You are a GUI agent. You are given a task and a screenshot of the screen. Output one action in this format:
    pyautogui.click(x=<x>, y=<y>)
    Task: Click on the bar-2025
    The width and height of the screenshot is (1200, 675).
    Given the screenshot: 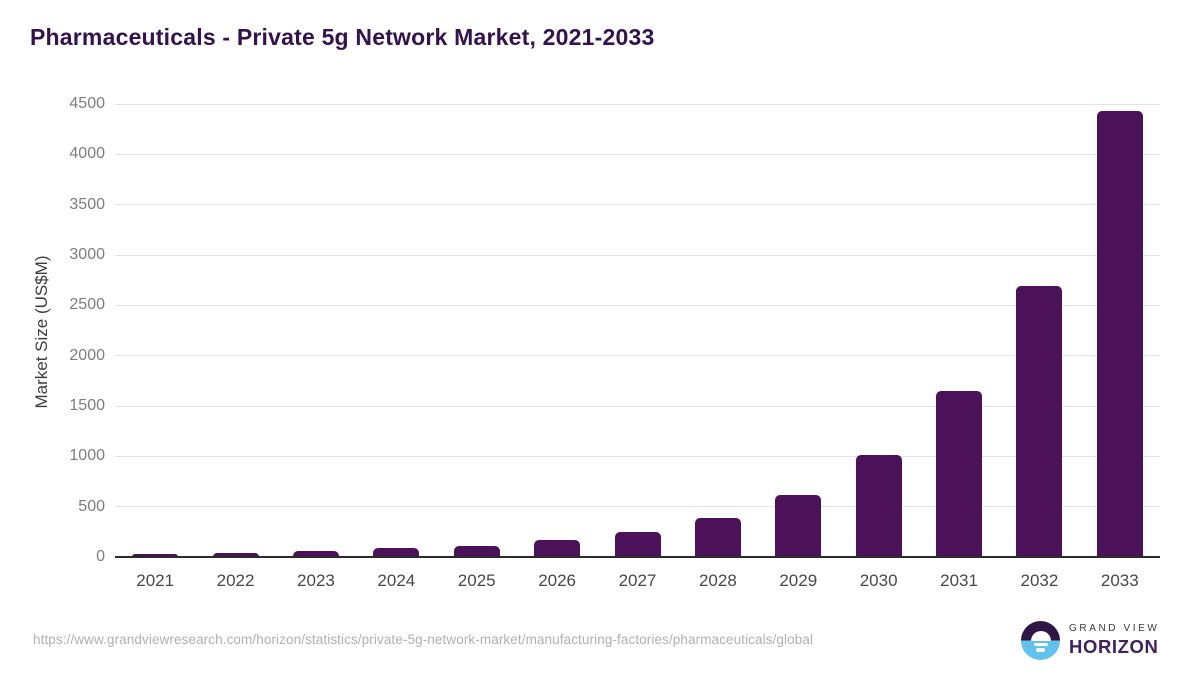 What is the action you would take?
    pyautogui.click(x=476, y=551)
    